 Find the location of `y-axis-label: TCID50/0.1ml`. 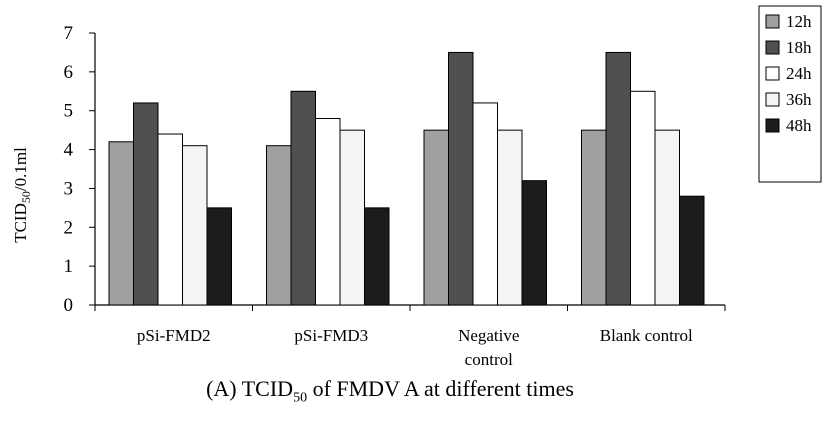

y-axis-label: TCID50/0.1ml is located at coordinates (22, 195).